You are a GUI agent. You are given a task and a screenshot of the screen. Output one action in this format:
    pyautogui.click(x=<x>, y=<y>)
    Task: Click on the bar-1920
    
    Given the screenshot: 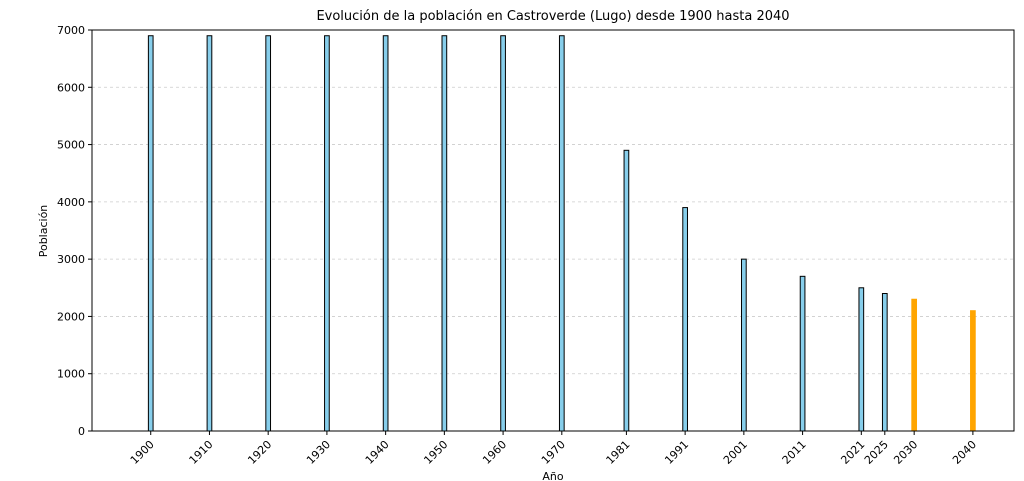 What is the action you would take?
    pyautogui.click(x=268, y=233)
    